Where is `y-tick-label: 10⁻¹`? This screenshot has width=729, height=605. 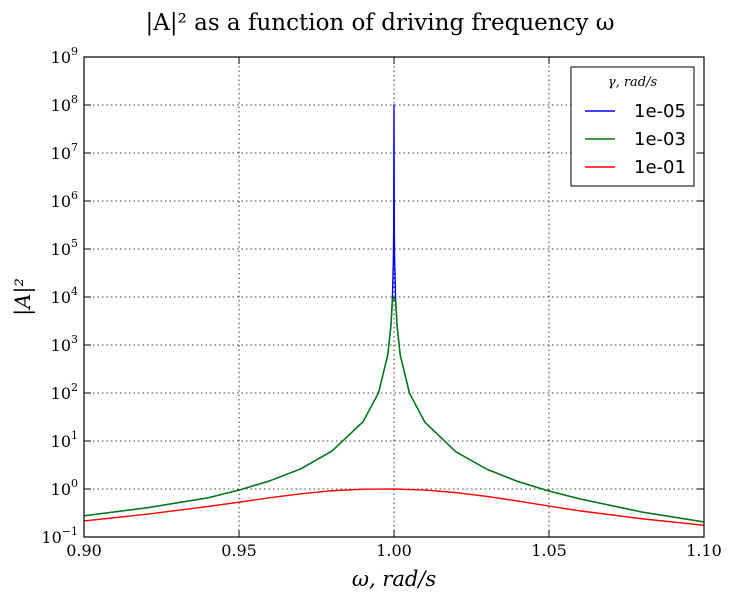
y-tick-label: 10⁻¹ is located at coordinates (59, 536).